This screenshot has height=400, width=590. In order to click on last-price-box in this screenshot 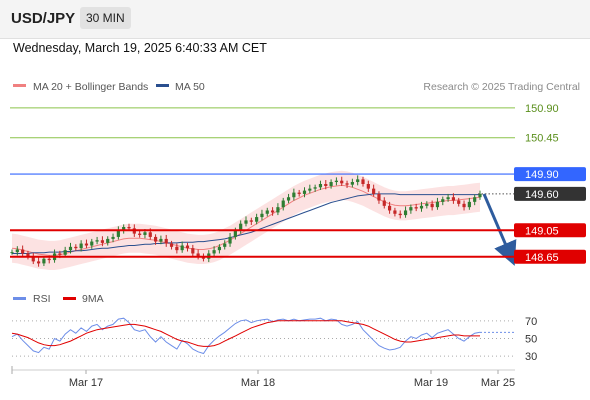, I will do `click(550, 193)`.